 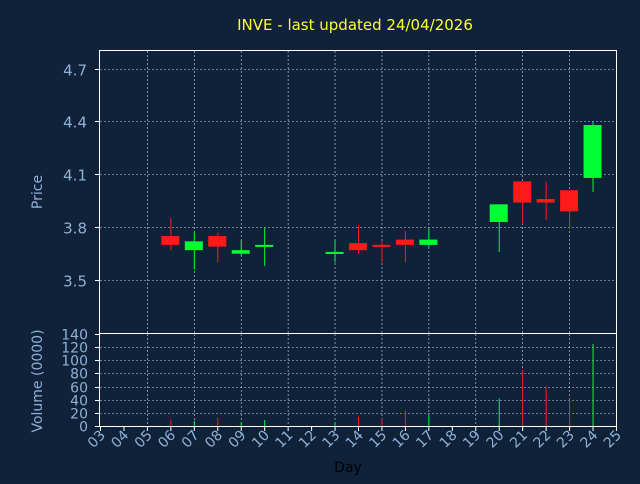 What do you see at coordinates (75, 229) in the screenshot?
I see `price-y-tick-label: 3.8` at bounding box center [75, 229].